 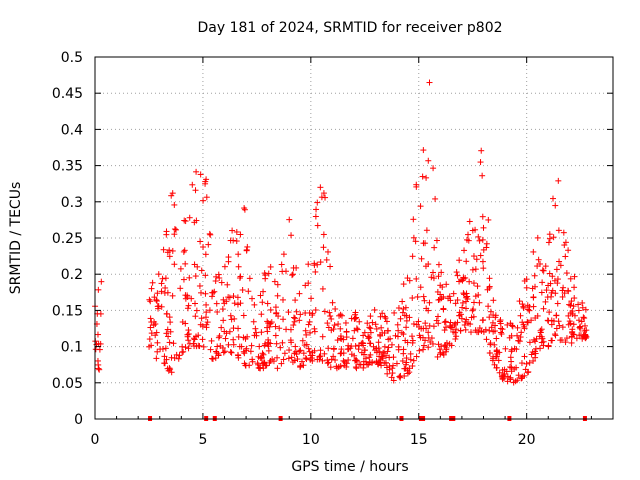 I want to click on x-tick-label: 15, so click(x=419, y=440).